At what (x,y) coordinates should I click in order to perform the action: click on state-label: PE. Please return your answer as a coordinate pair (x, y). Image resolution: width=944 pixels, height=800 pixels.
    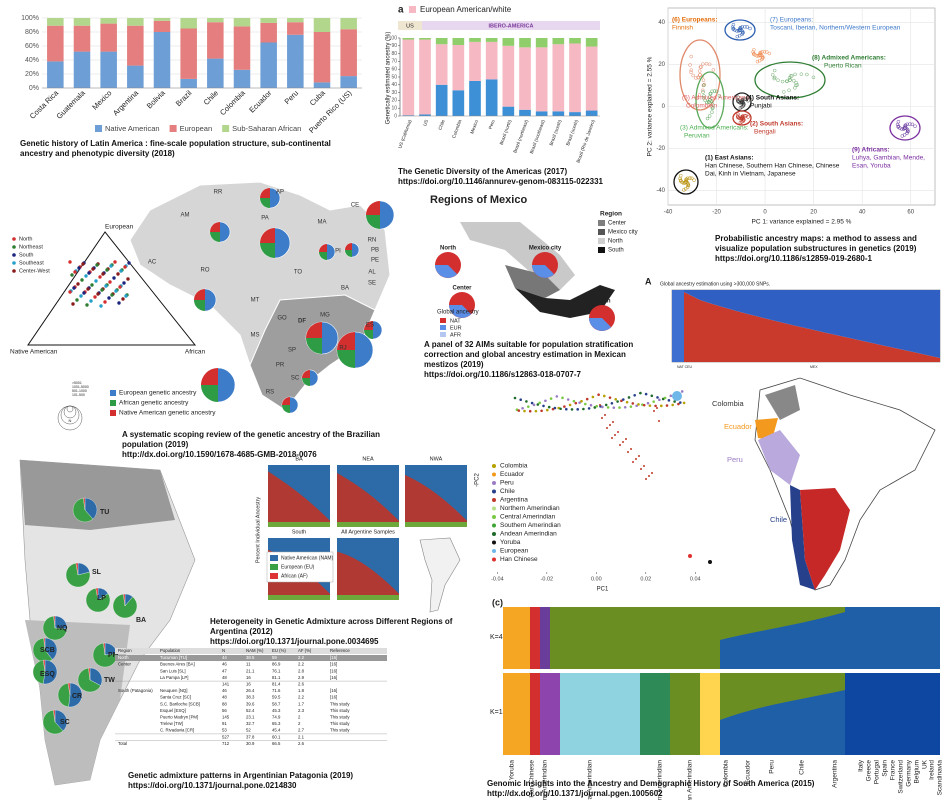
    Looking at the image, I should click on (375, 261).